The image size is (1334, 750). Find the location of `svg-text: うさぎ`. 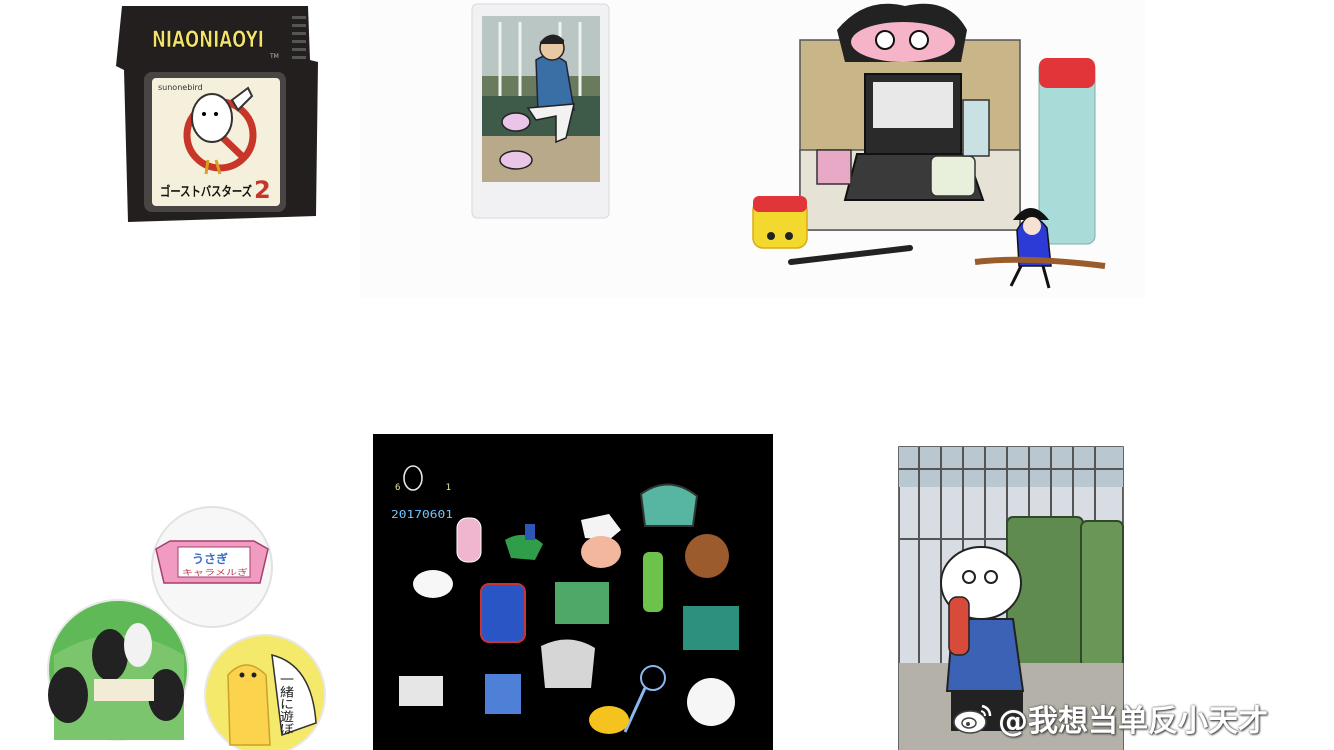

svg-text: うさぎ is located at coordinates (210, 558).